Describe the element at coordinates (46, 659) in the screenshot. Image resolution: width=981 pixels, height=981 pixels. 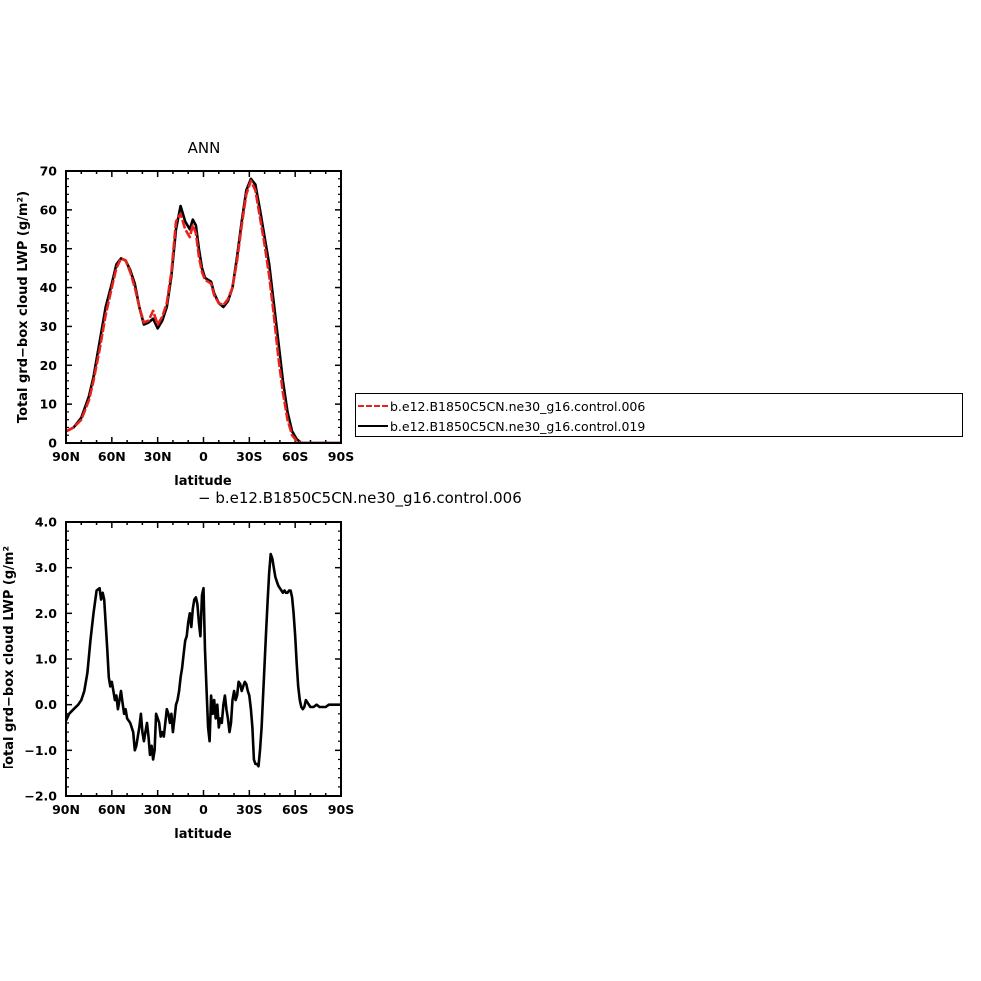
I see `bottom-y-tick-label: 1.0` at that location.